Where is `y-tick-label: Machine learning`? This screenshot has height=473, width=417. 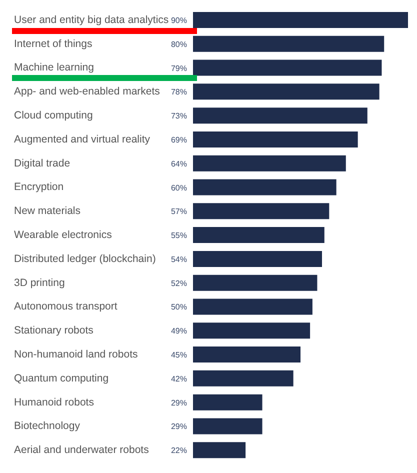 y-tick-label: Machine learning is located at coordinates (54, 68).